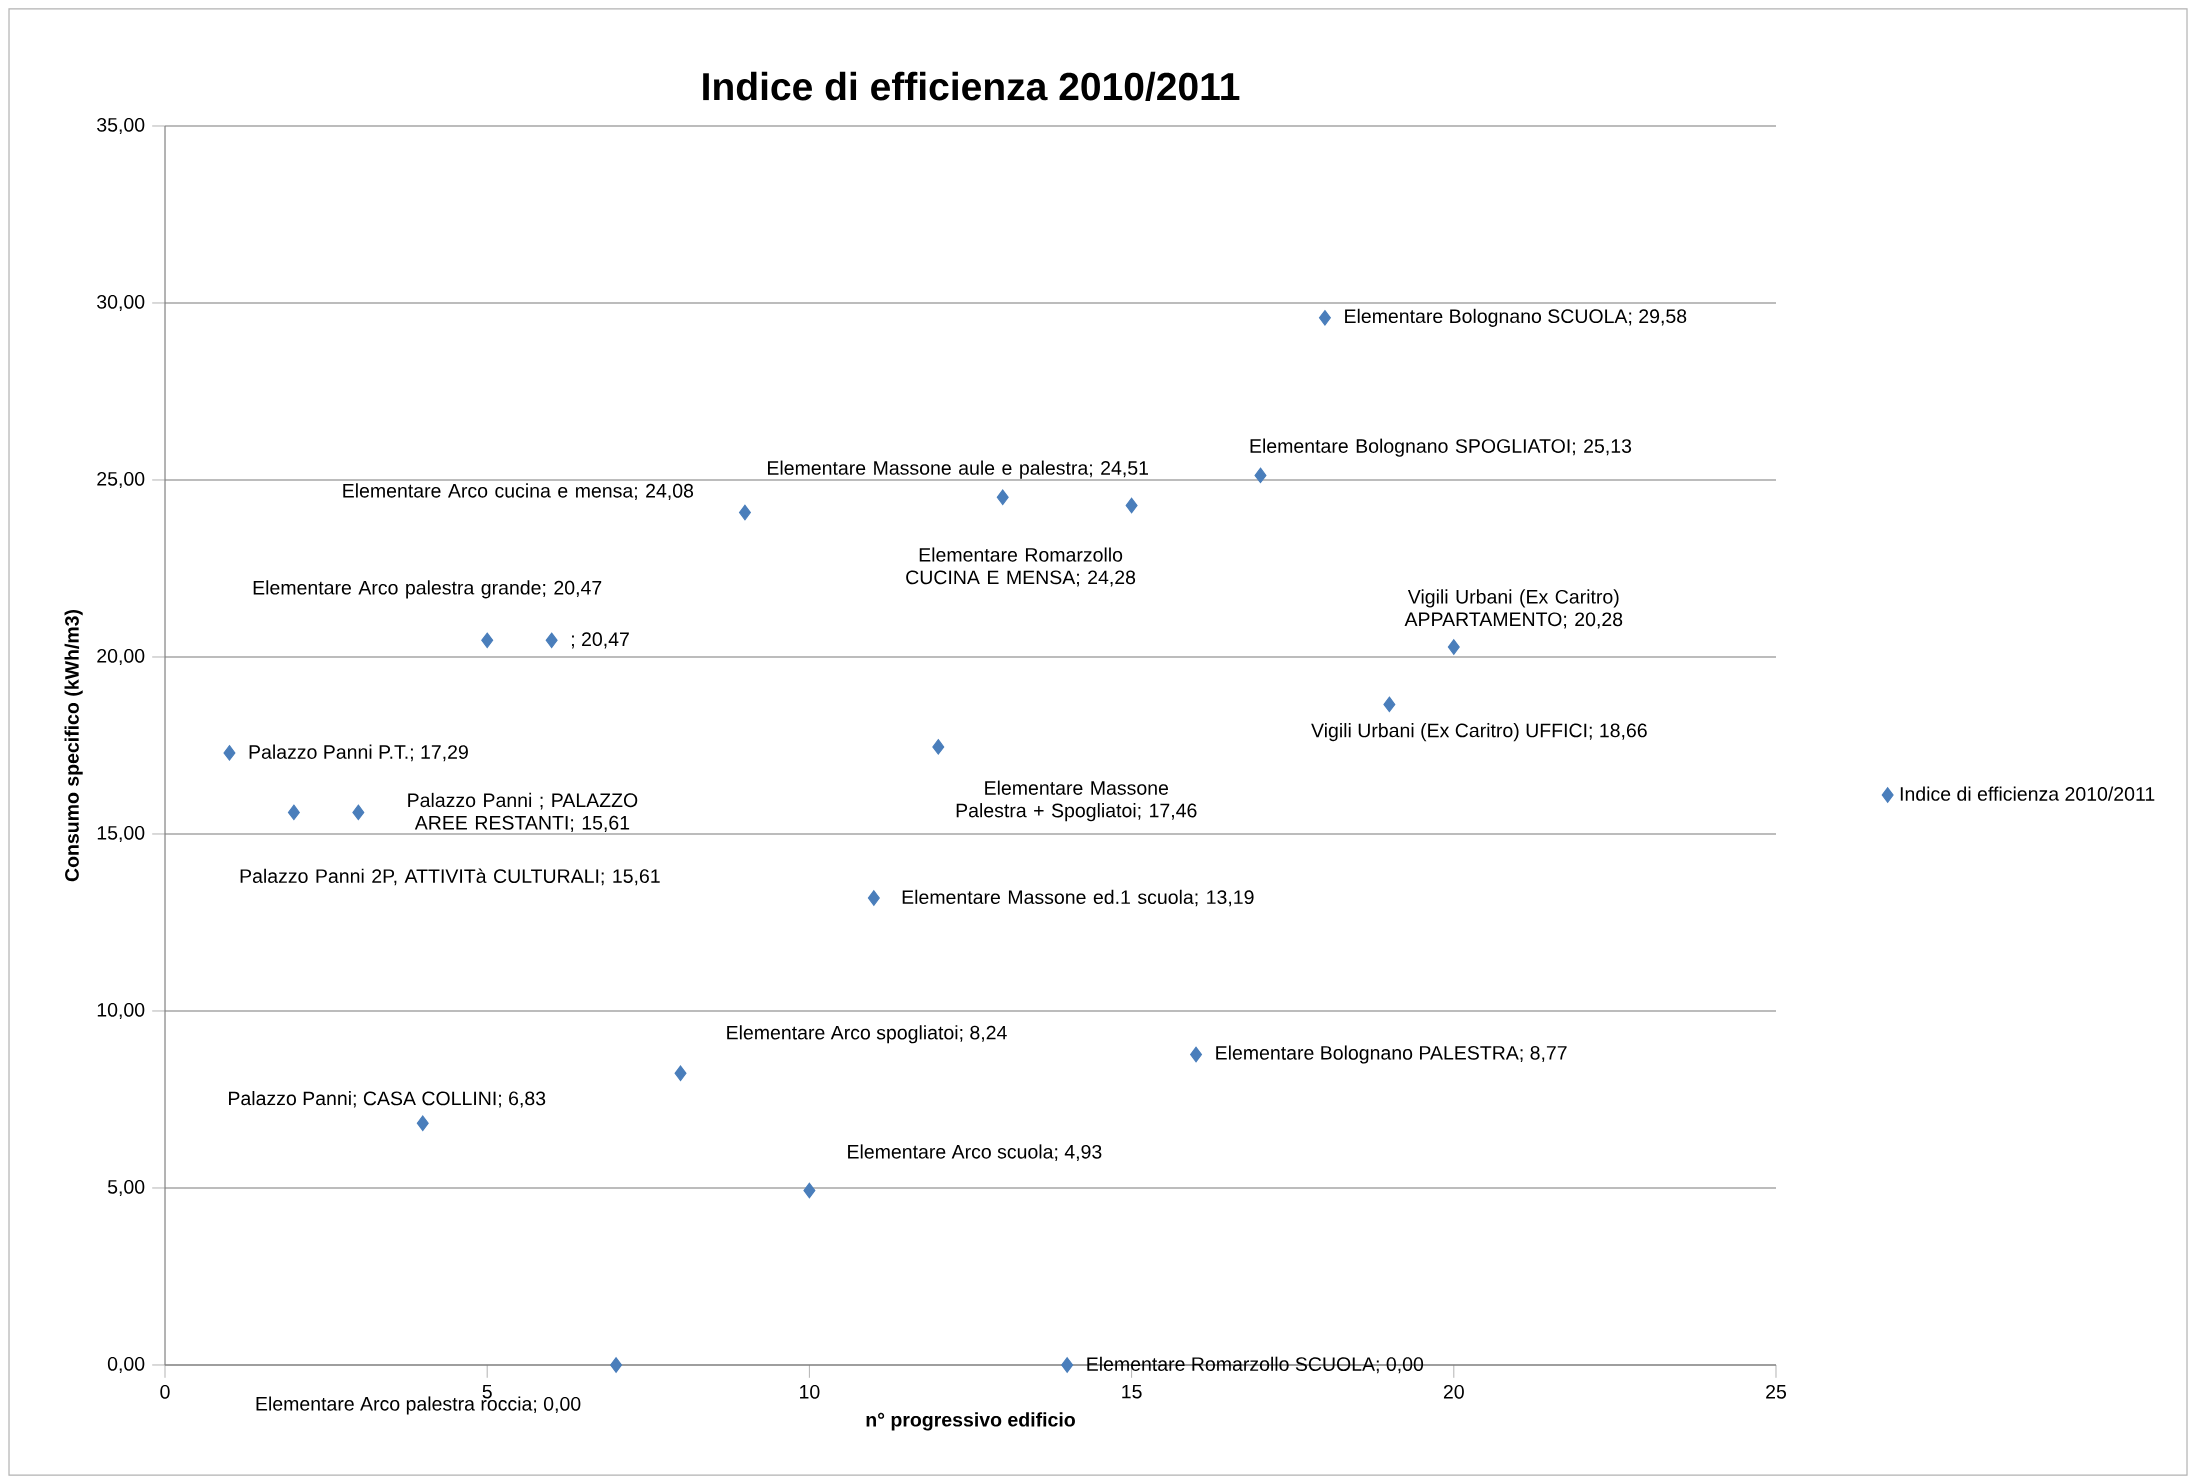 This screenshot has height=1484, width=2196. Describe the element at coordinates (427, 589) in the screenshot. I see `annotation: Elementare Arco palestra grande; 20,47` at that location.